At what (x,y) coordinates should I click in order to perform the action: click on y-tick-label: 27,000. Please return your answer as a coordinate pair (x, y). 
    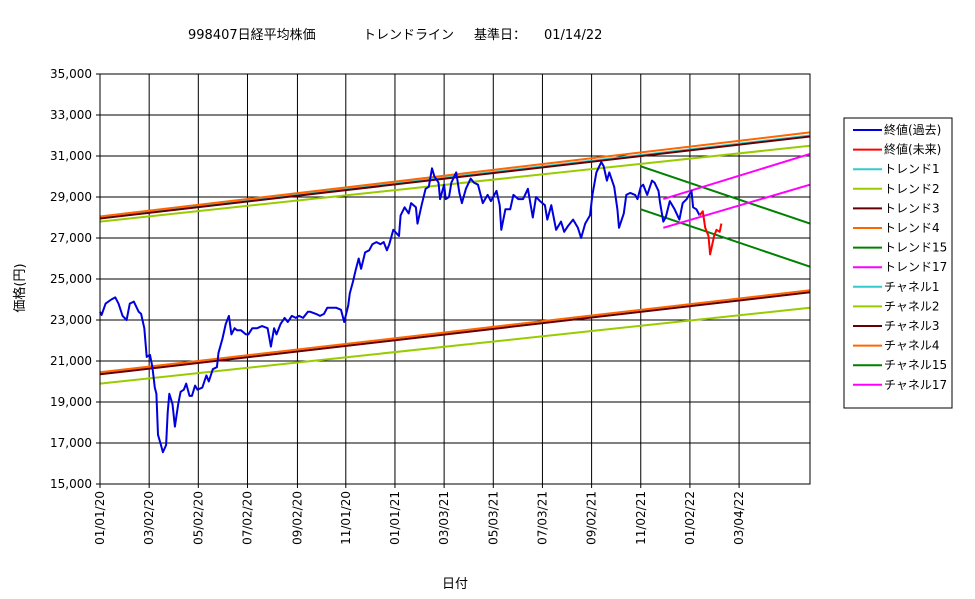
    Looking at the image, I should click on (71, 238).